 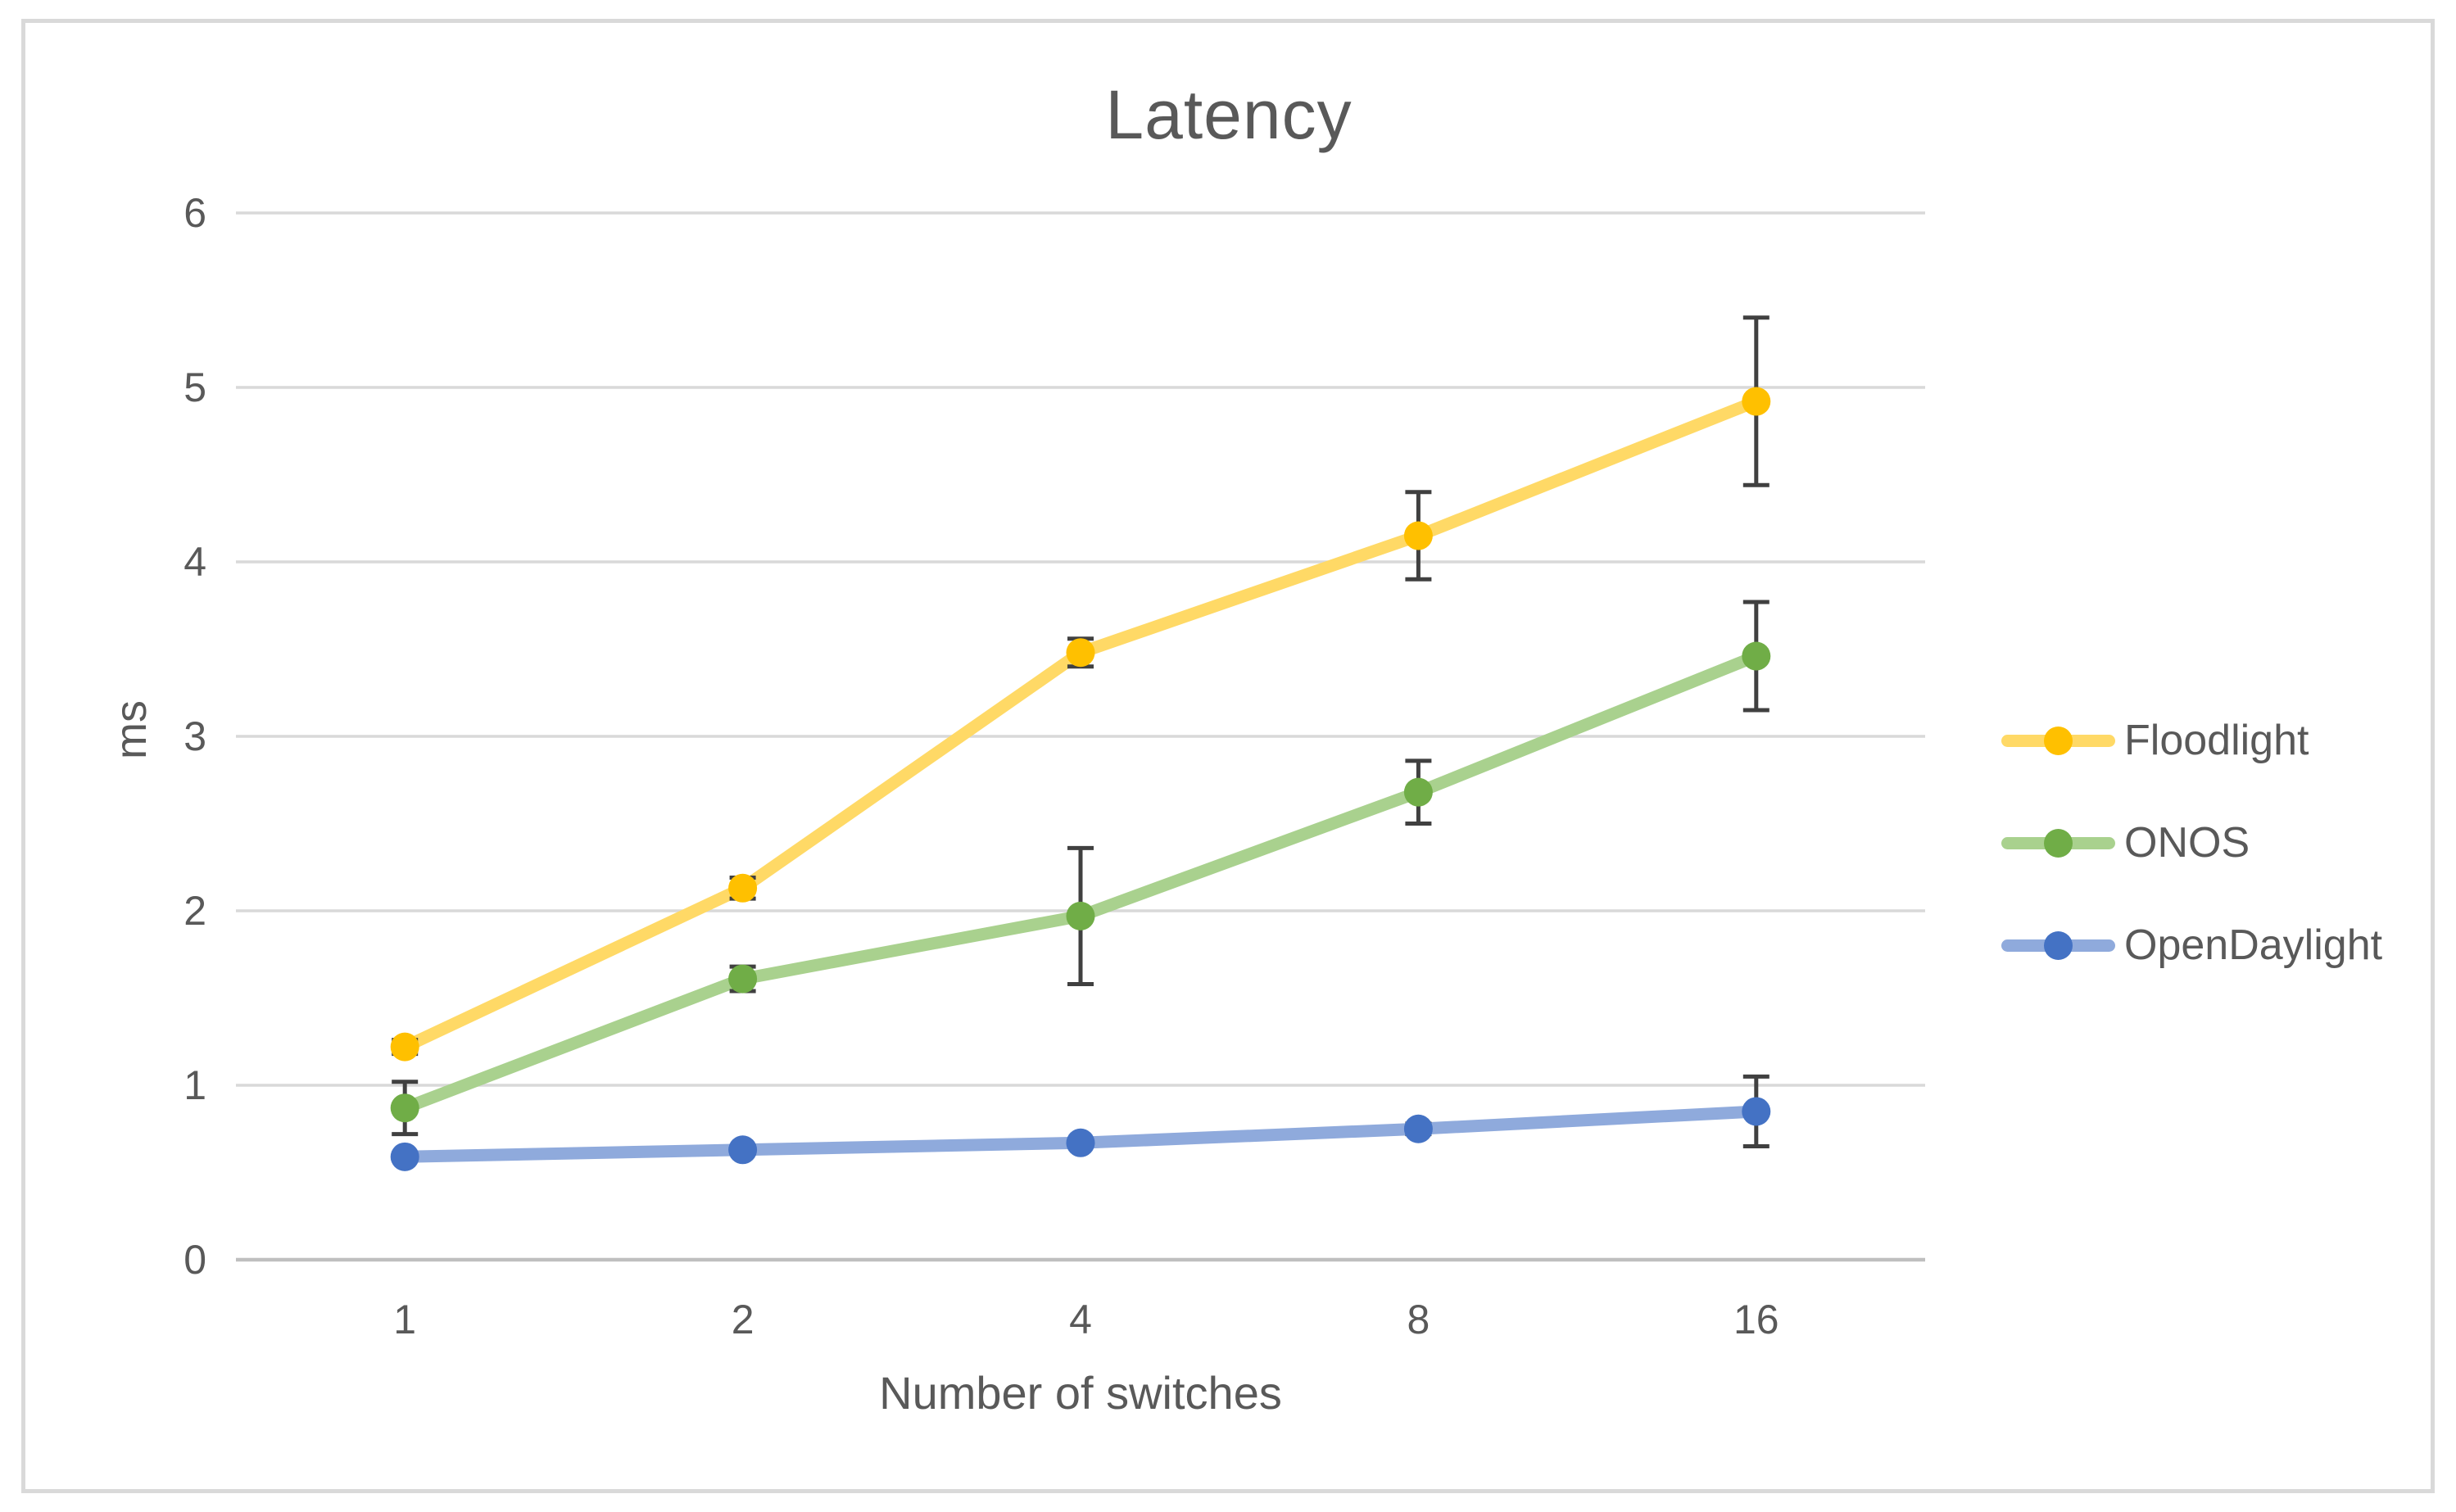 What do you see at coordinates (1229, 114) in the screenshot?
I see `chart-title: Latency` at bounding box center [1229, 114].